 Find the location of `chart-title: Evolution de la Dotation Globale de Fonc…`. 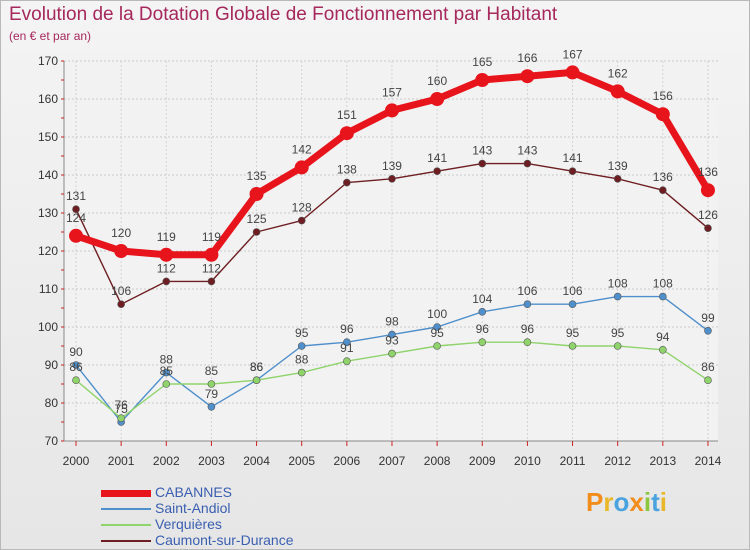

chart-title: Evolution de la Dotation Globale de Fonc… is located at coordinates (283, 14).